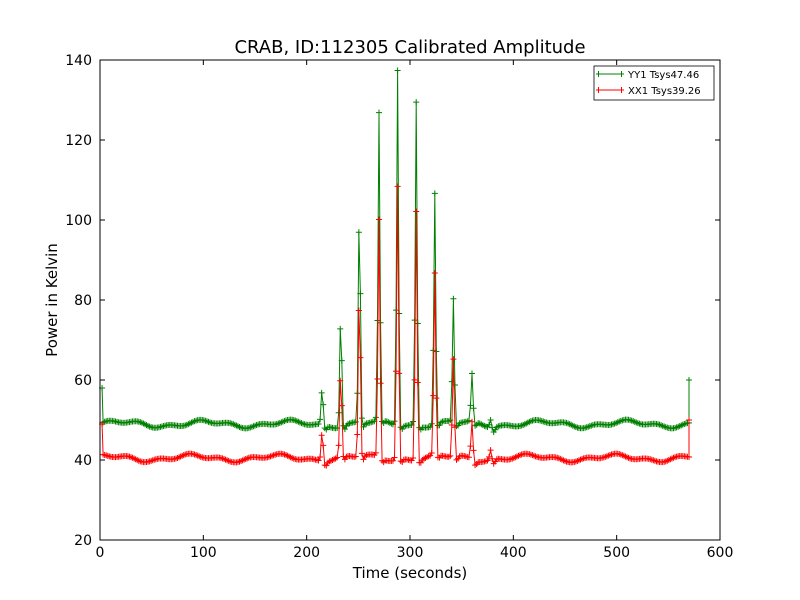  Describe the element at coordinates (83, 461) in the screenshot. I see `y-tick-label: 40` at that location.